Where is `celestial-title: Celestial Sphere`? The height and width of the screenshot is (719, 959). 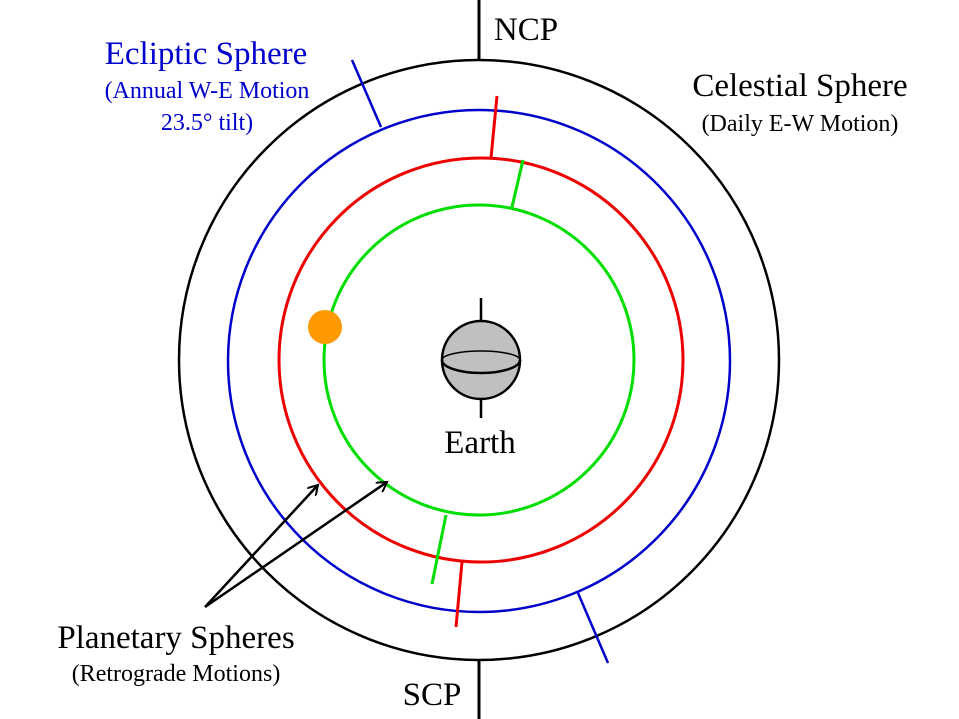 celestial-title: Celestial Sphere is located at coordinates (799, 86).